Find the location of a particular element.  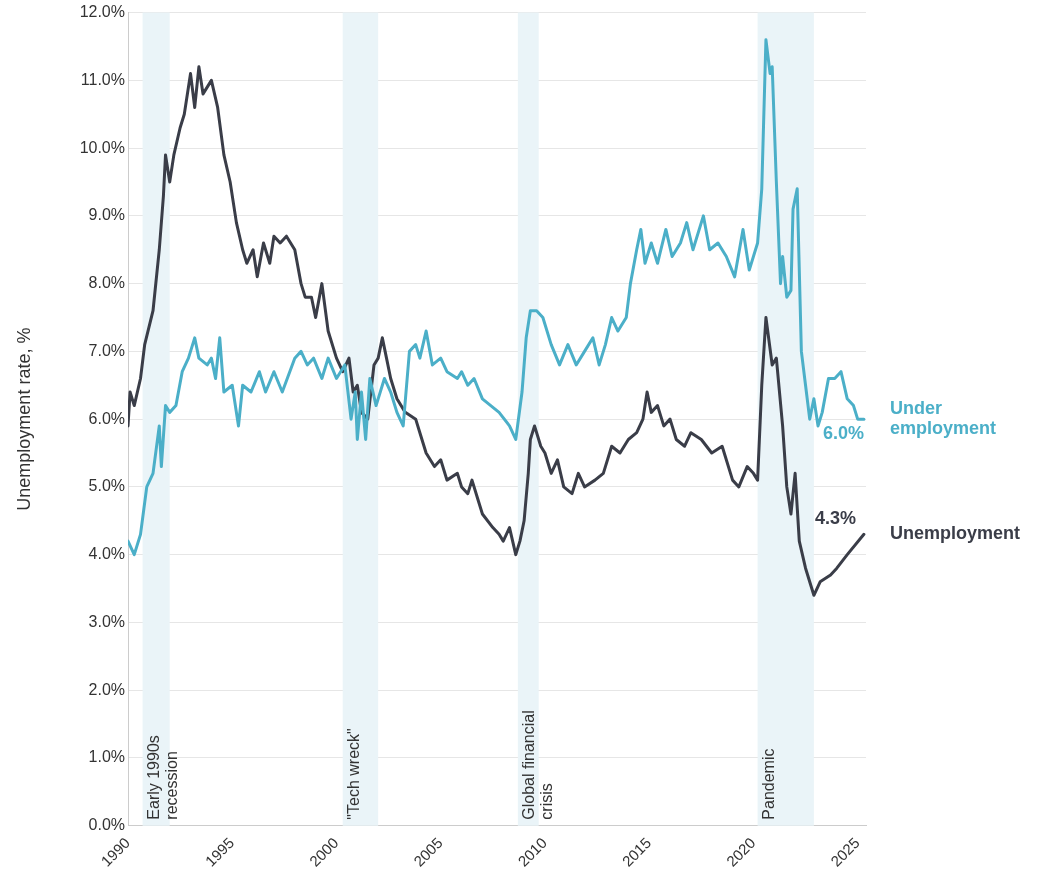

y-tick-label: 2.0% is located at coordinates (106, 689).